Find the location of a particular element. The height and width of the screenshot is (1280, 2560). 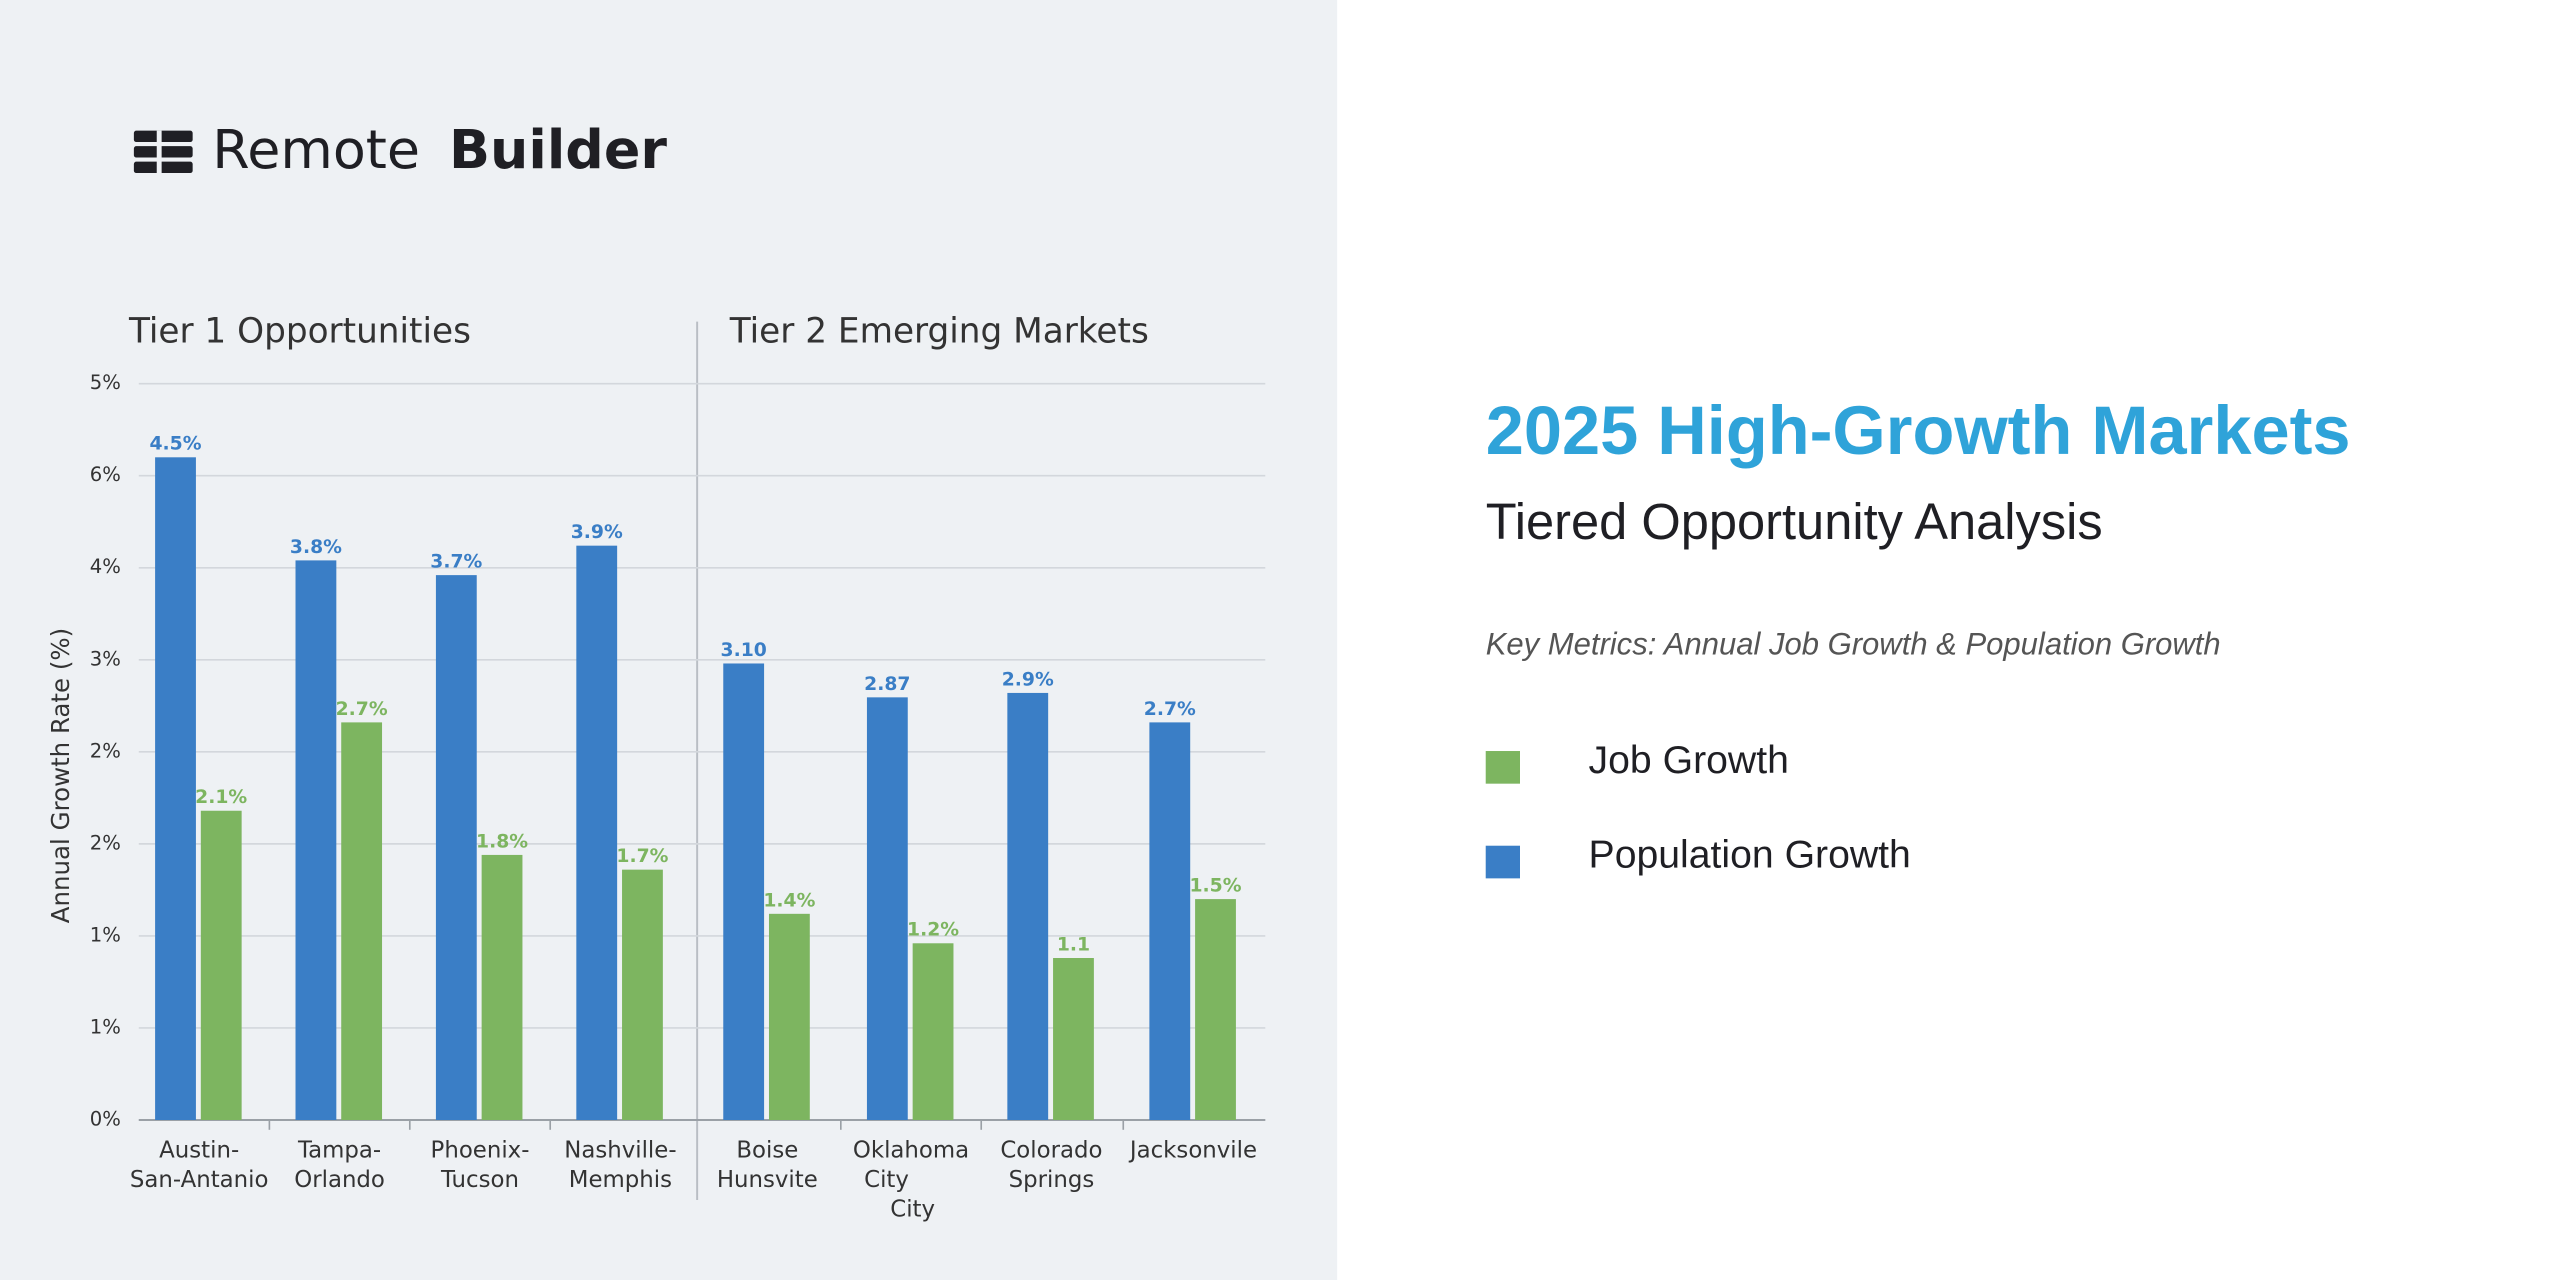

value-label: 3.9% is located at coordinates (597, 532).